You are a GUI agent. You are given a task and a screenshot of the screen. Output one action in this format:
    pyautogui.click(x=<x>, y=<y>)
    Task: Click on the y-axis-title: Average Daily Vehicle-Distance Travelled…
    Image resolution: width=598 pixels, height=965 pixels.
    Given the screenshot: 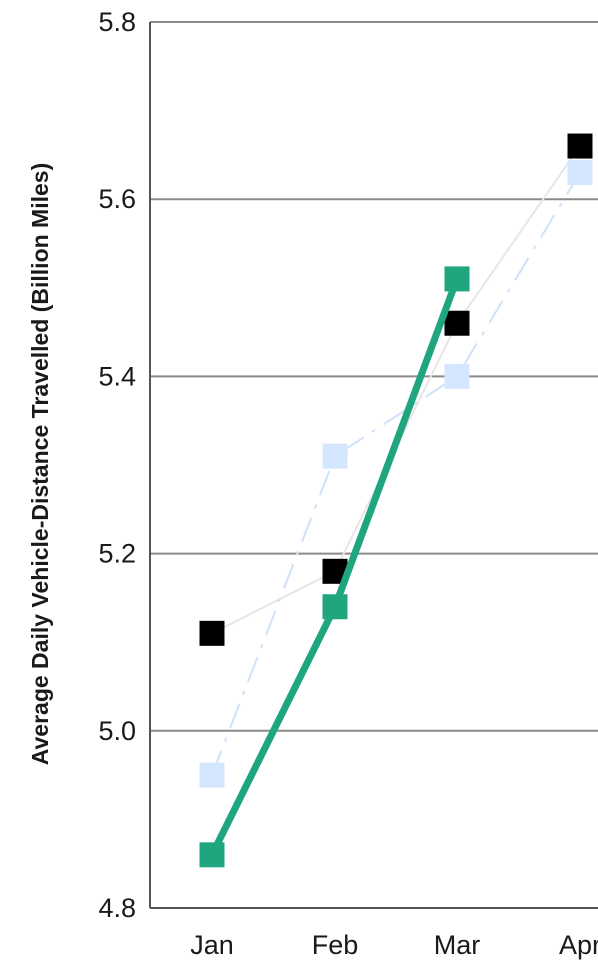 What is the action you would take?
    pyautogui.click(x=40, y=464)
    